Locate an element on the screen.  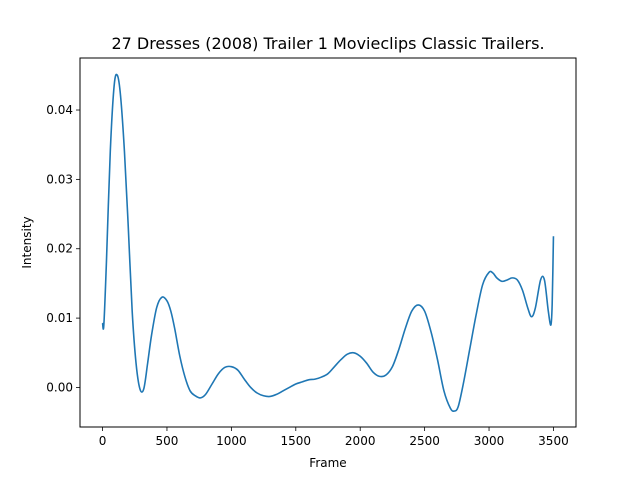
x-tick-label: 1000 is located at coordinates (231, 441).